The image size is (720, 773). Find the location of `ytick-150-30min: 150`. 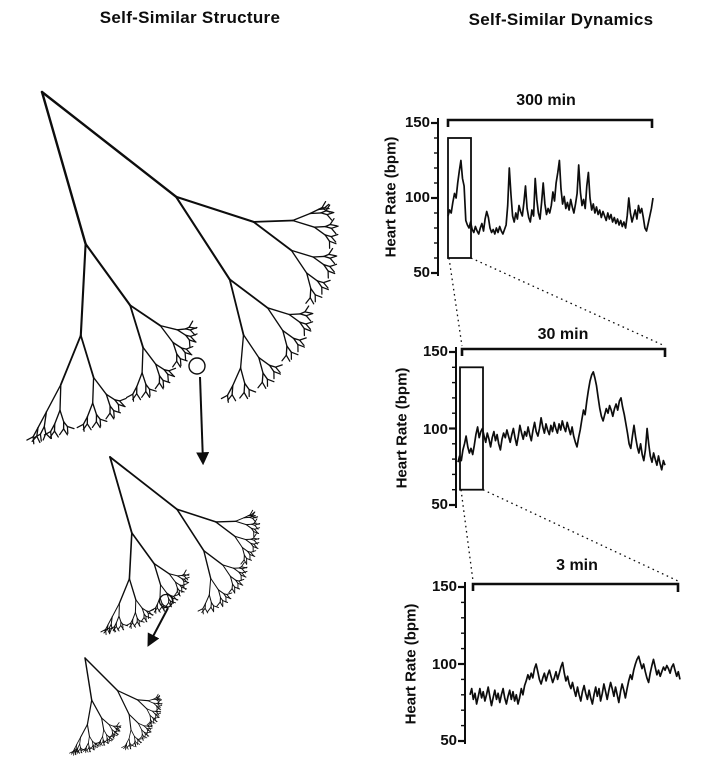

ytick-150-30min: 150 is located at coordinates (435, 351).